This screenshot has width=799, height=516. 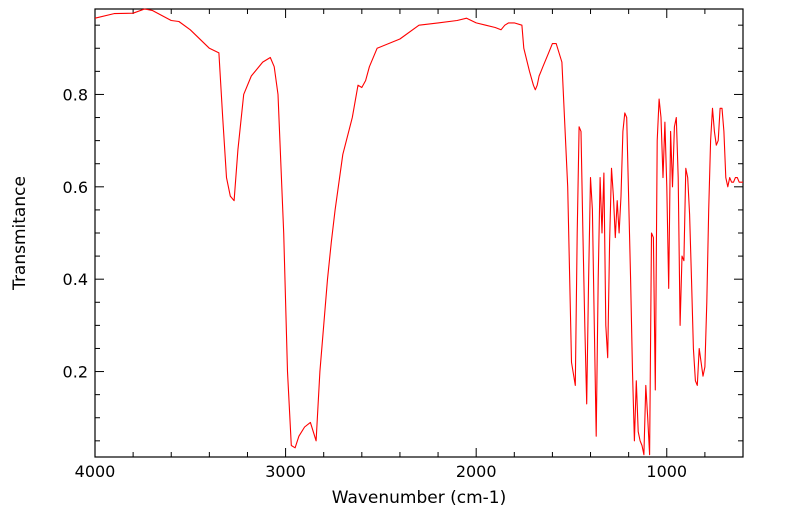 I want to click on x-tick-label: 4000, so click(x=95, y=471).